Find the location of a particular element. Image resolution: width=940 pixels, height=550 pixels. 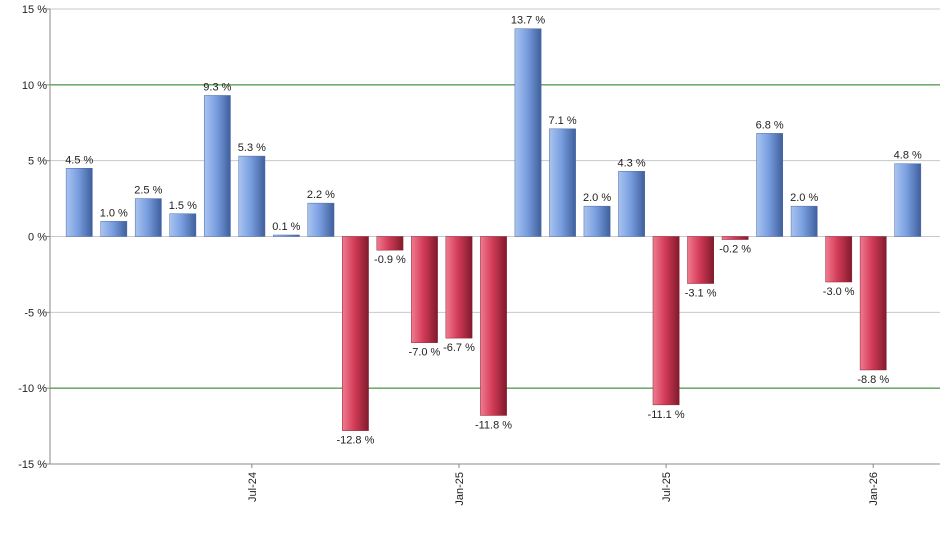

x-tick-label: Jul-24 is located at coordinates (253, 487).